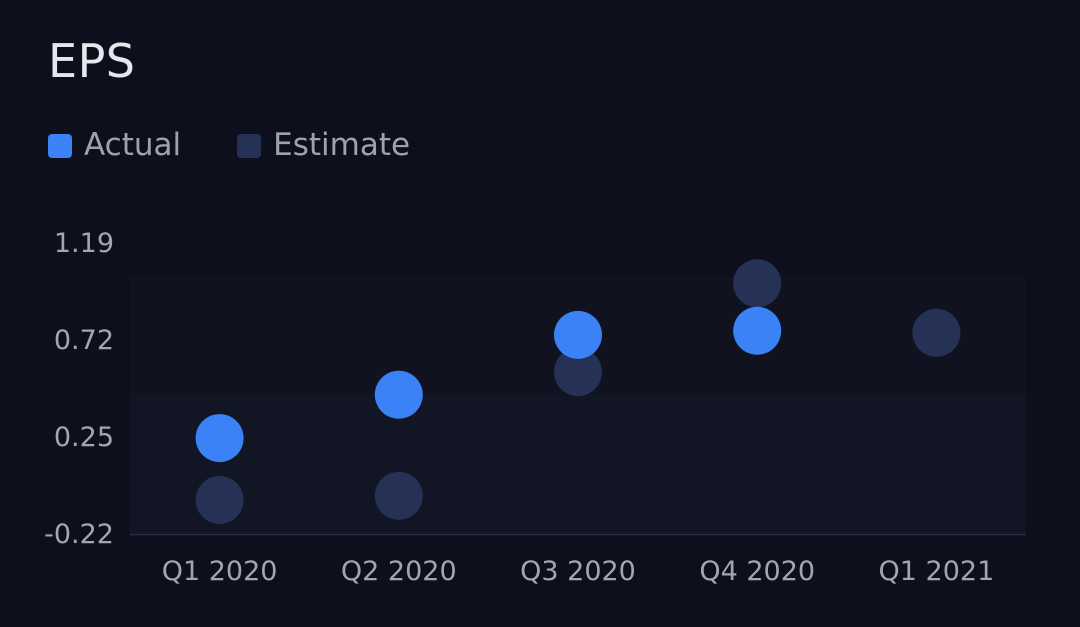 Image resolution: width=1080 pixels, height=627 pixels. I want to click on x-tick-label: Q2 2020, so click(399, 571).